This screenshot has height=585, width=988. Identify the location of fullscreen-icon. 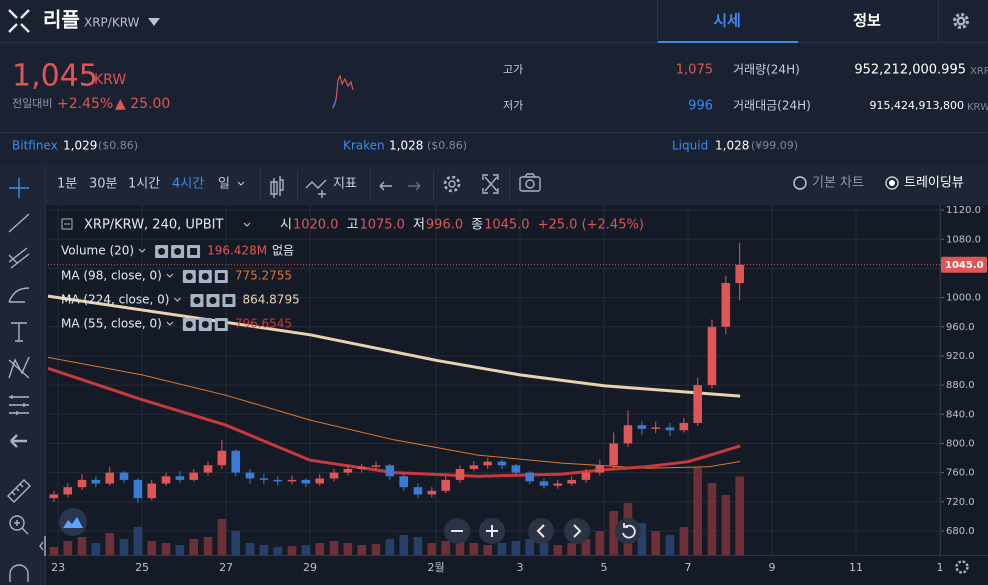
(490, 184).